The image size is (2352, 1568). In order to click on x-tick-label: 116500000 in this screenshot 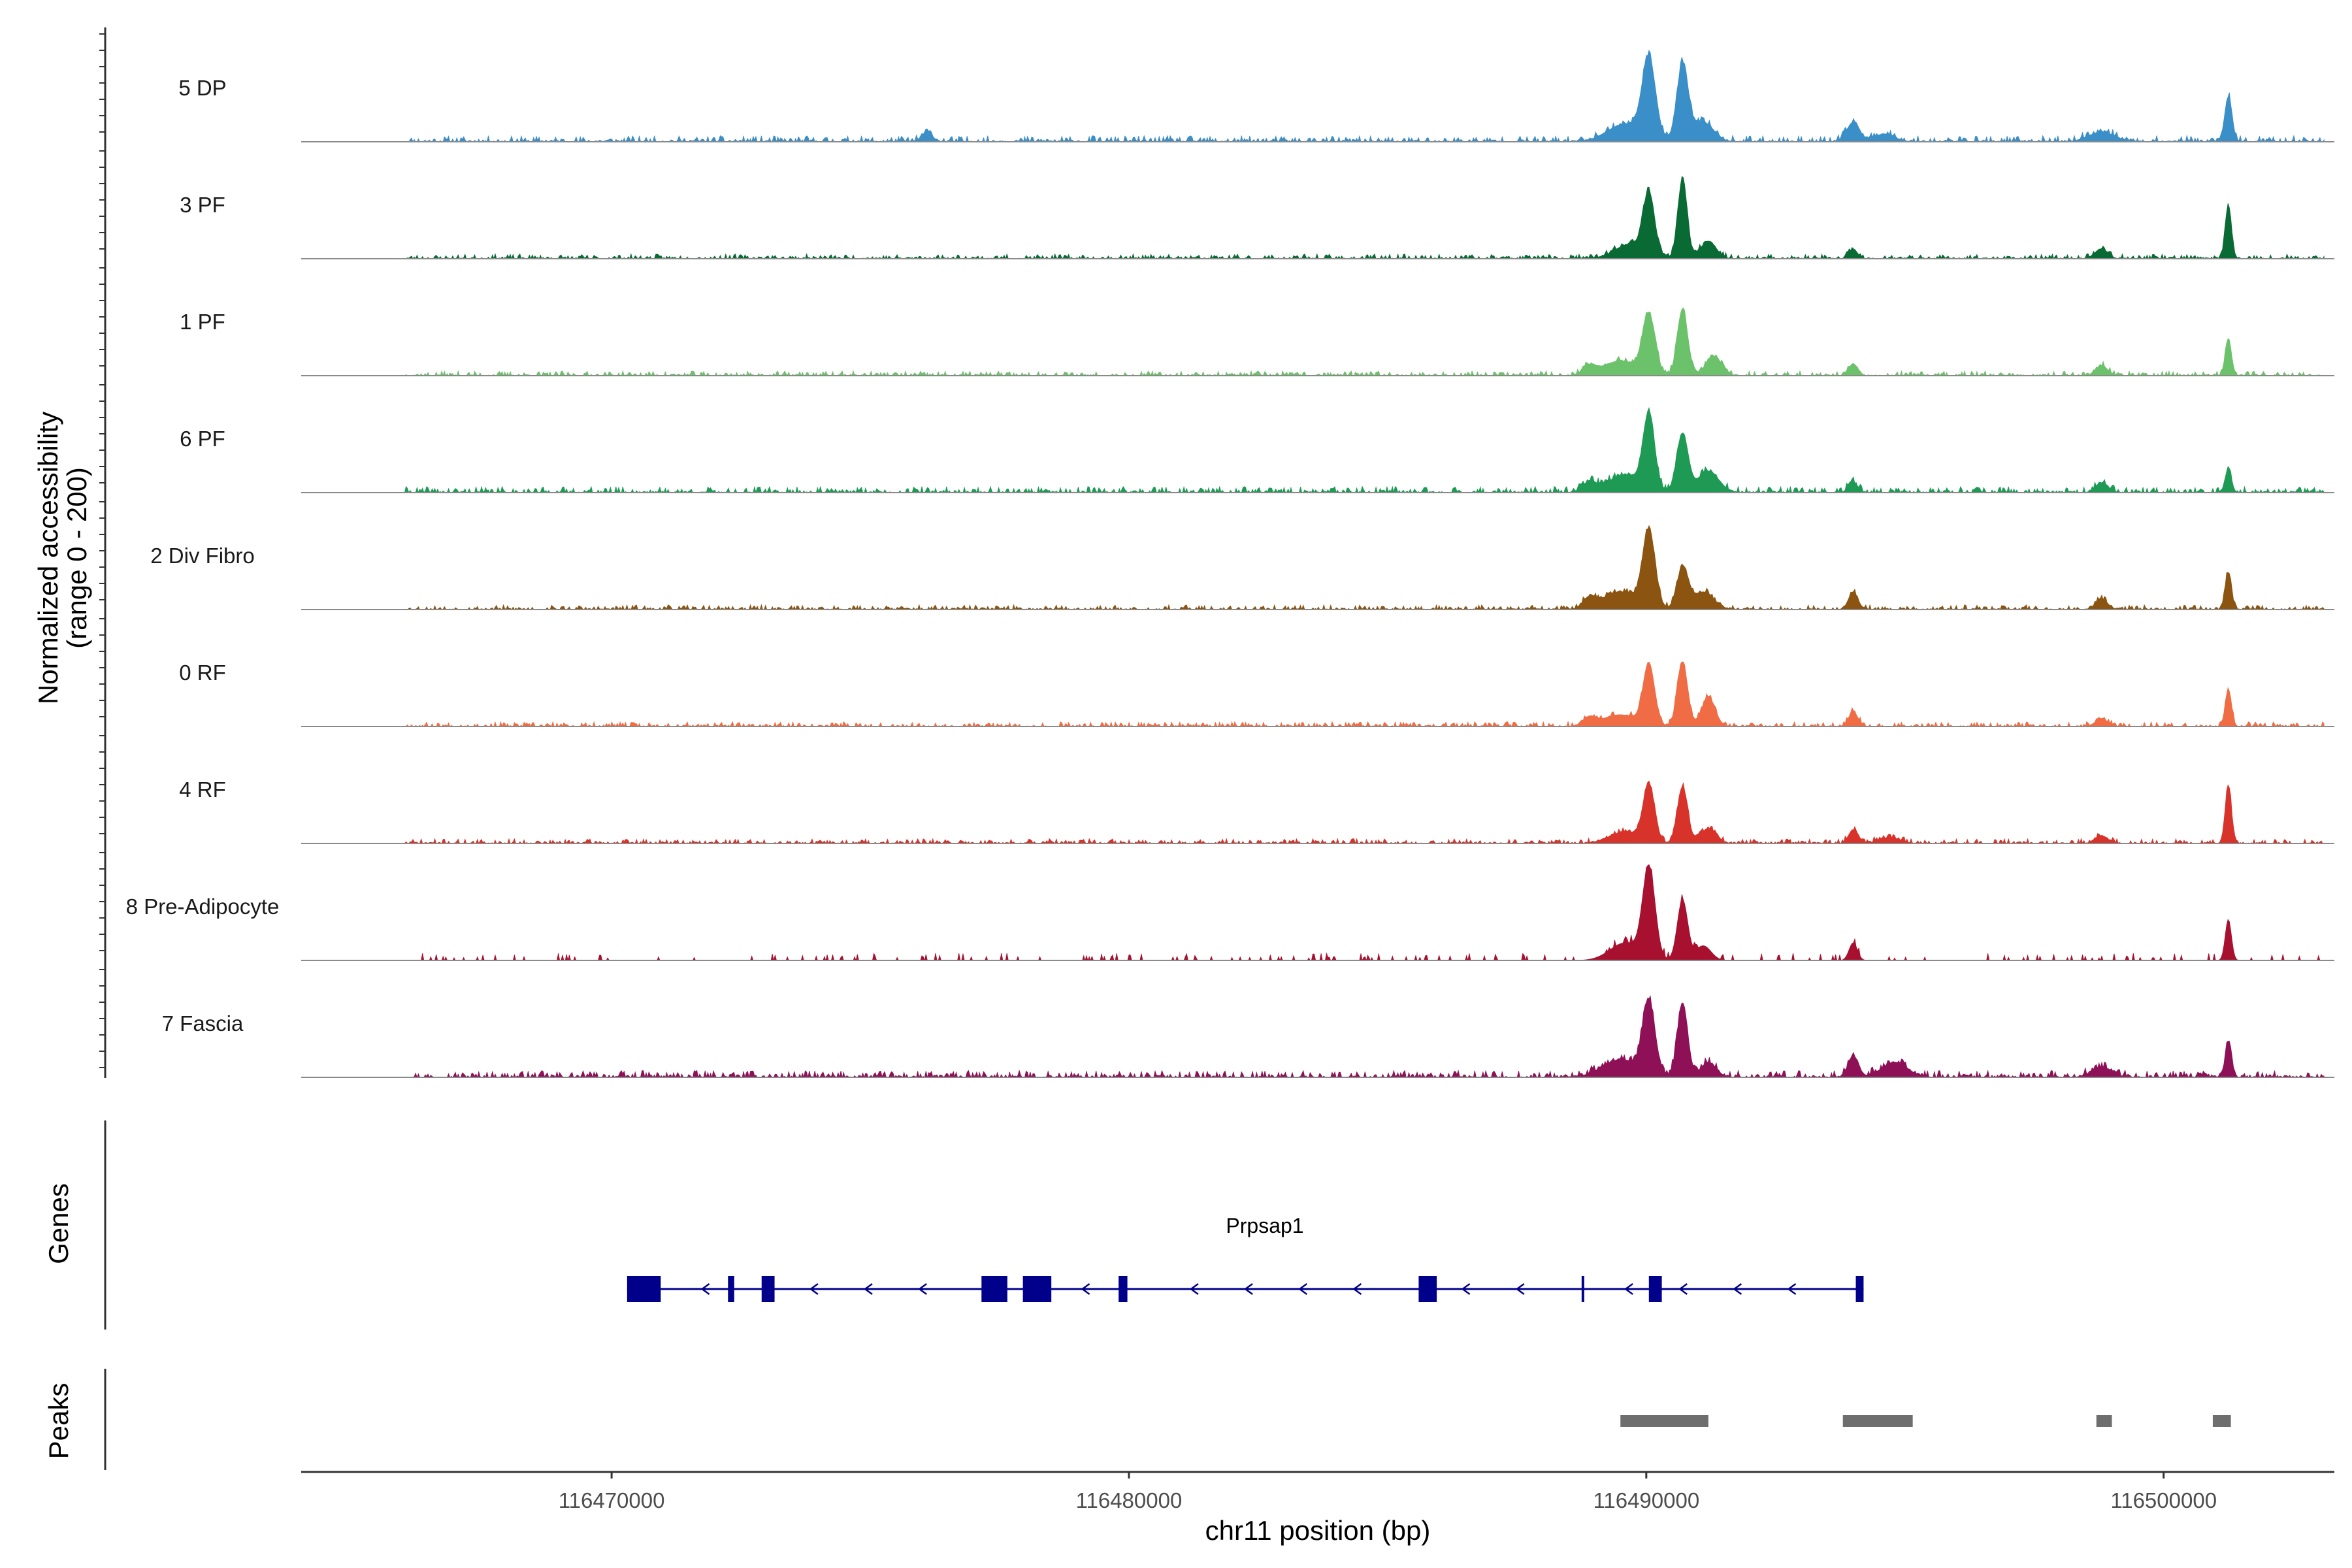, I will do `click(2163, 1500)`.